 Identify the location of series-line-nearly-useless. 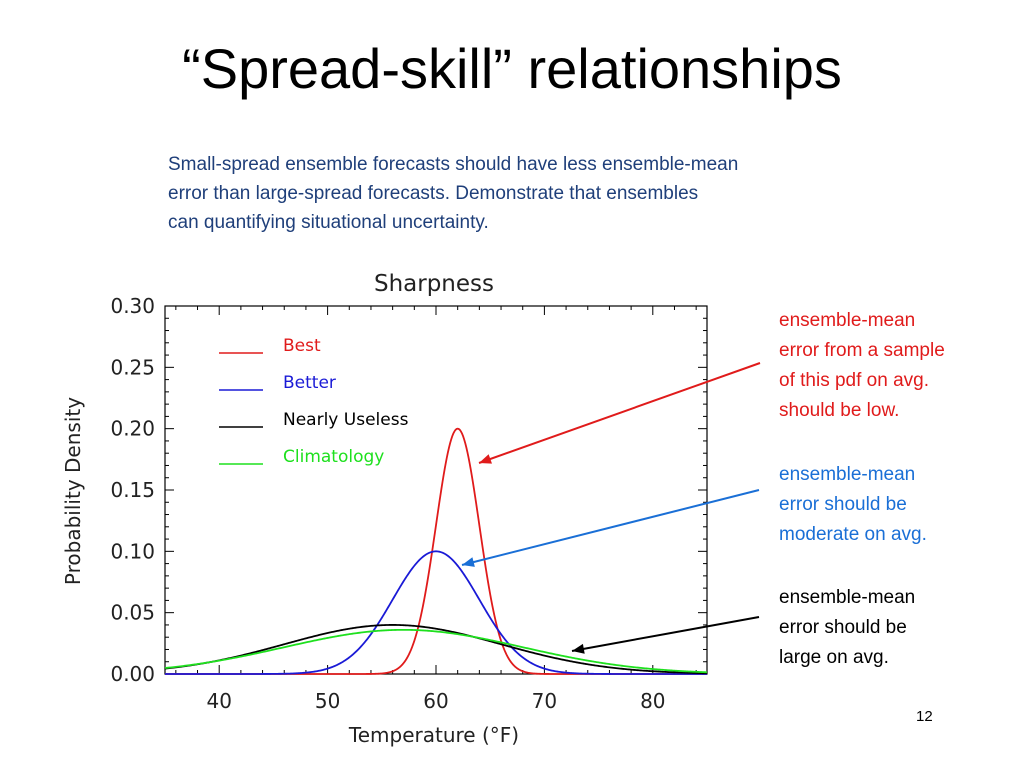
(436, 649).